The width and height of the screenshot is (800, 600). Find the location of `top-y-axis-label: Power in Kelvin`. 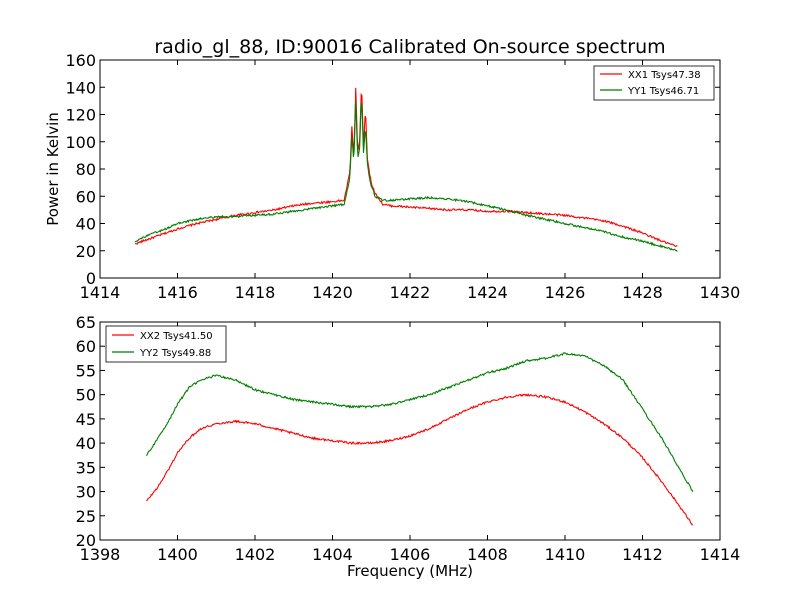

top-y-axis-label: Power in Kelvin is located at coordinates (53, 169).